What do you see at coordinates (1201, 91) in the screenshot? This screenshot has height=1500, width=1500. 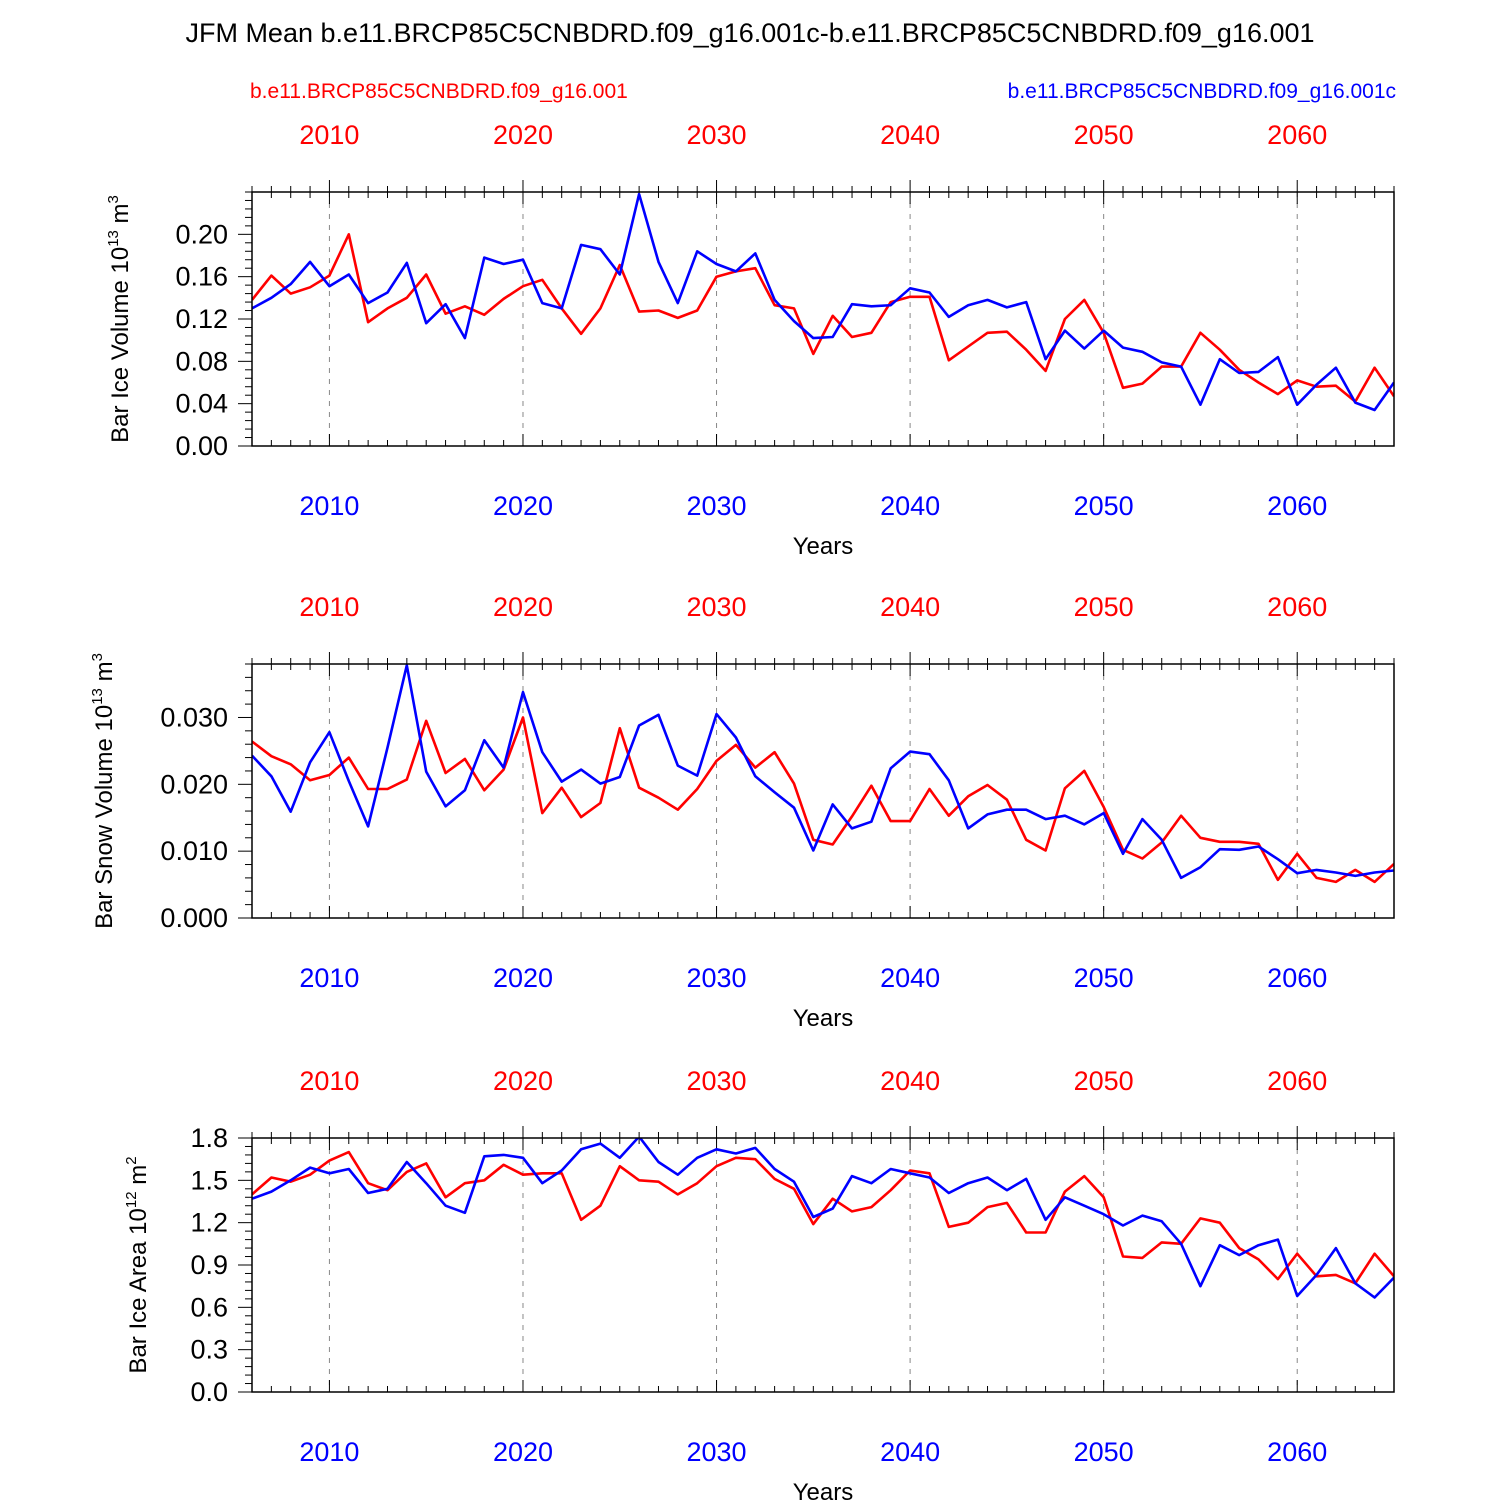 I see `legend-label-blue: b.e11.BRCP85C5CNBDRD.f09_g16.001c` at bounding box center [1201, 91].